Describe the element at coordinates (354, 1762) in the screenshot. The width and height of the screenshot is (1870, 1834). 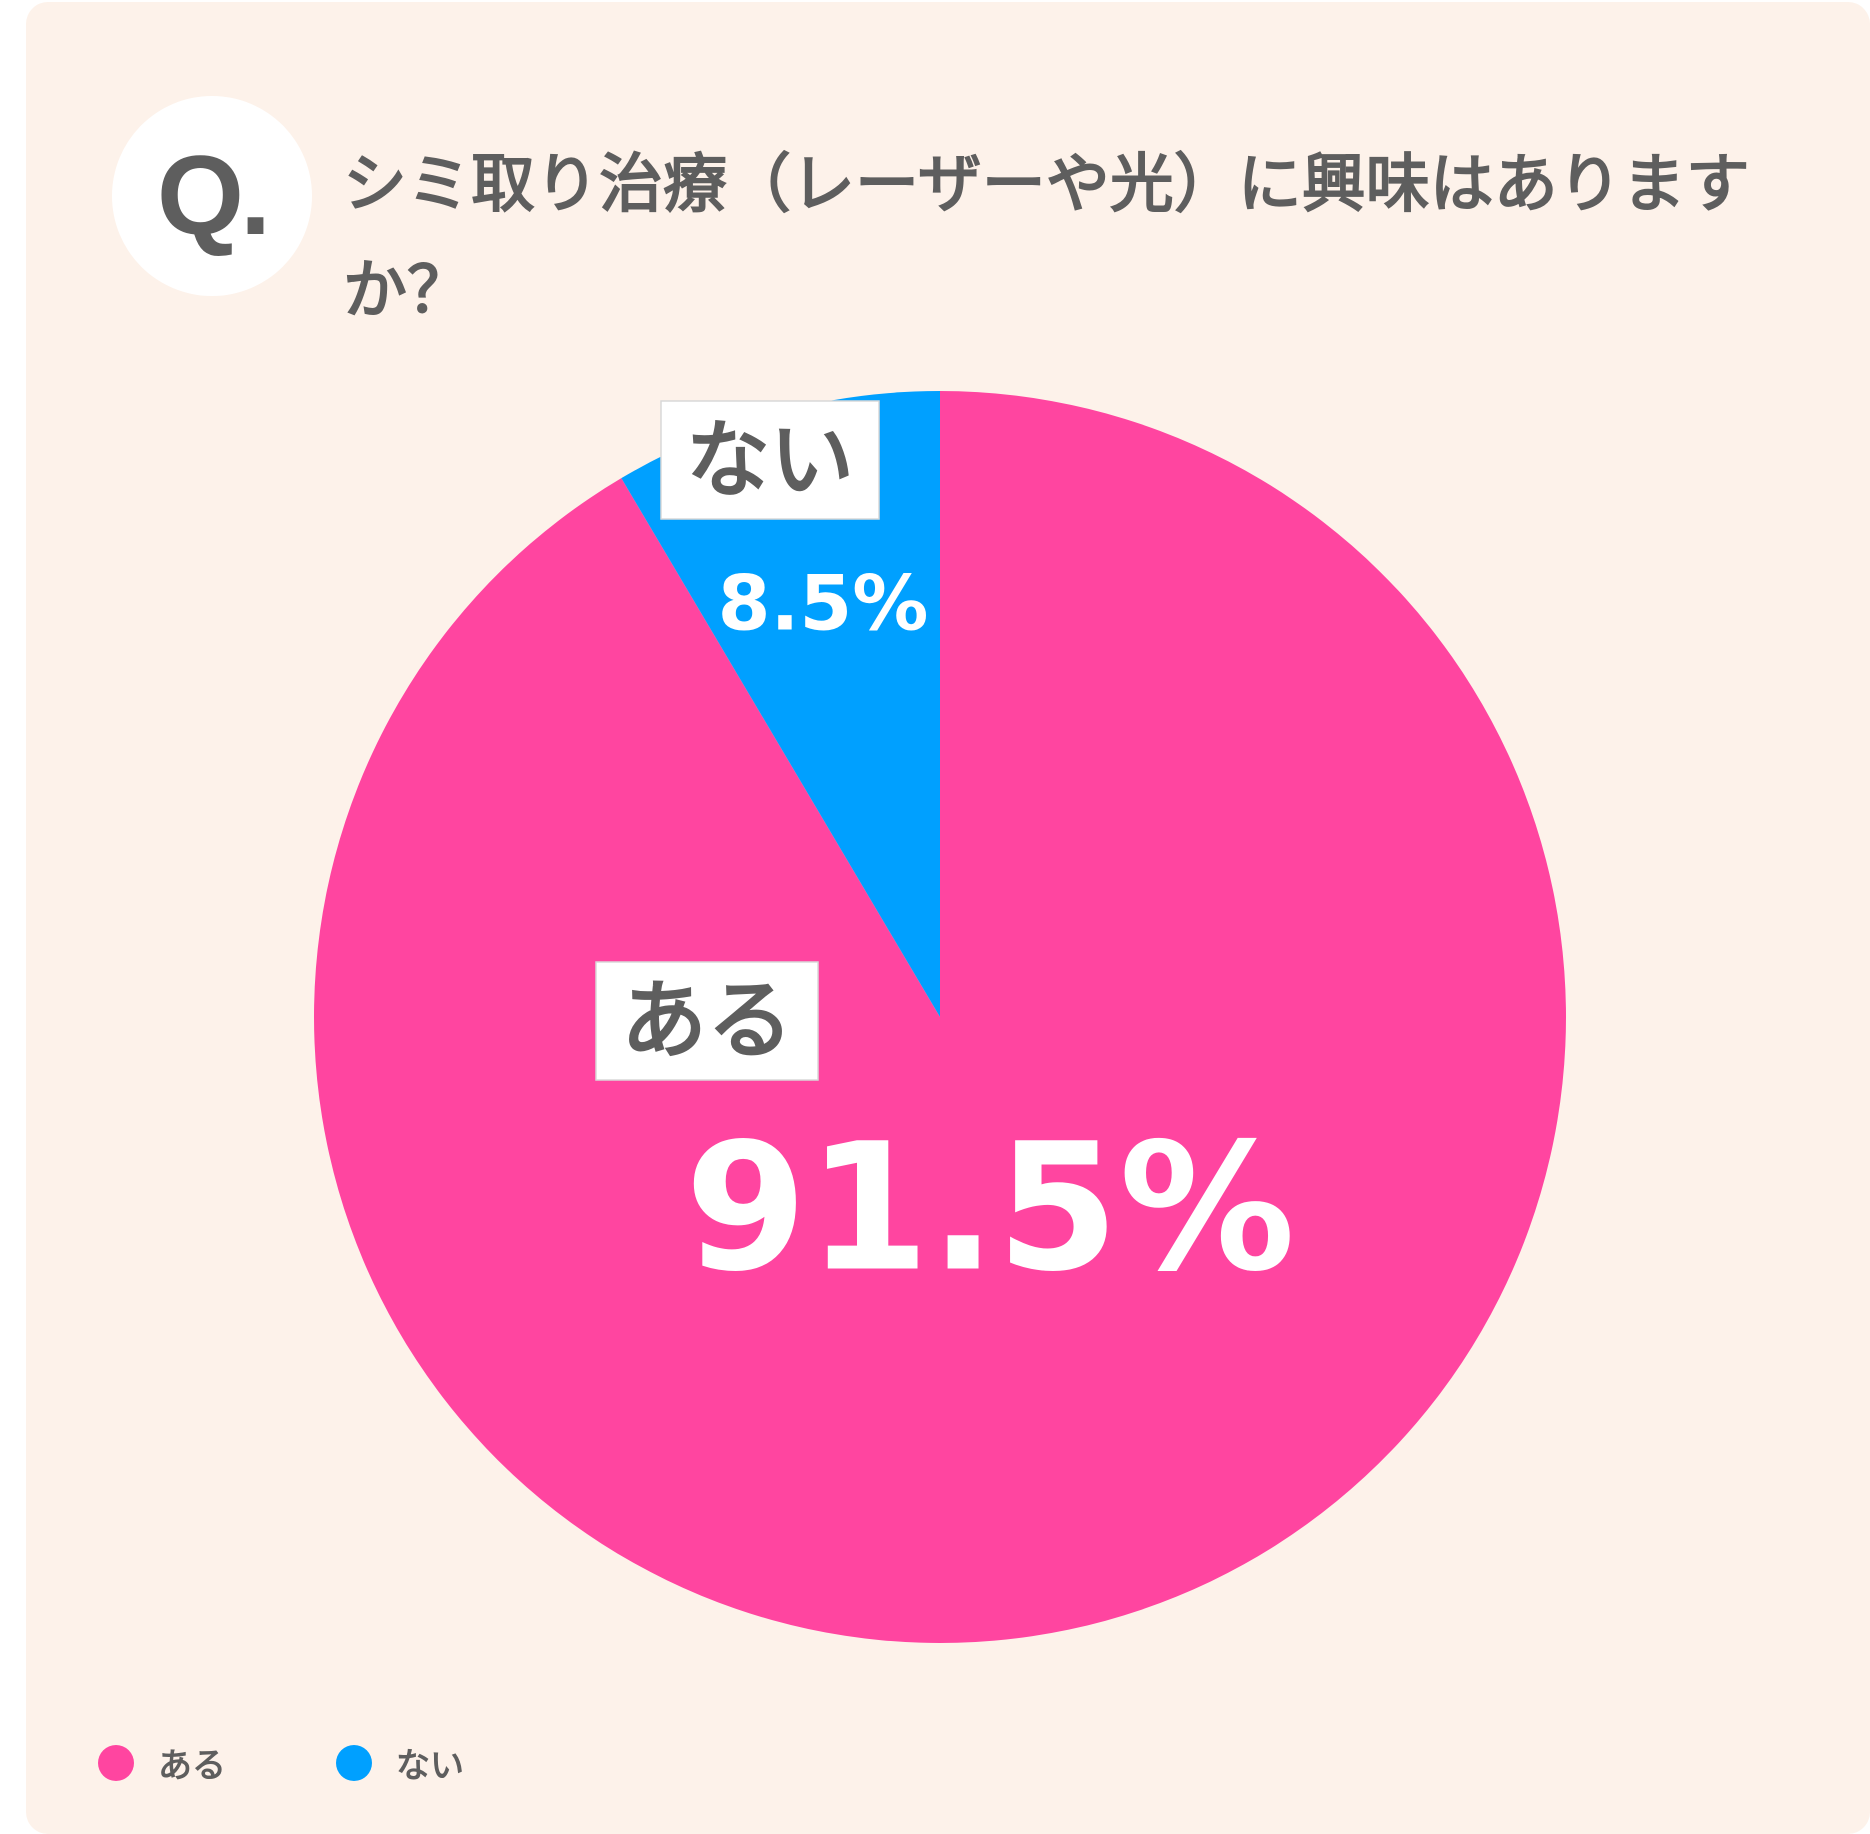
I see `legend-dot-nai` at that location.